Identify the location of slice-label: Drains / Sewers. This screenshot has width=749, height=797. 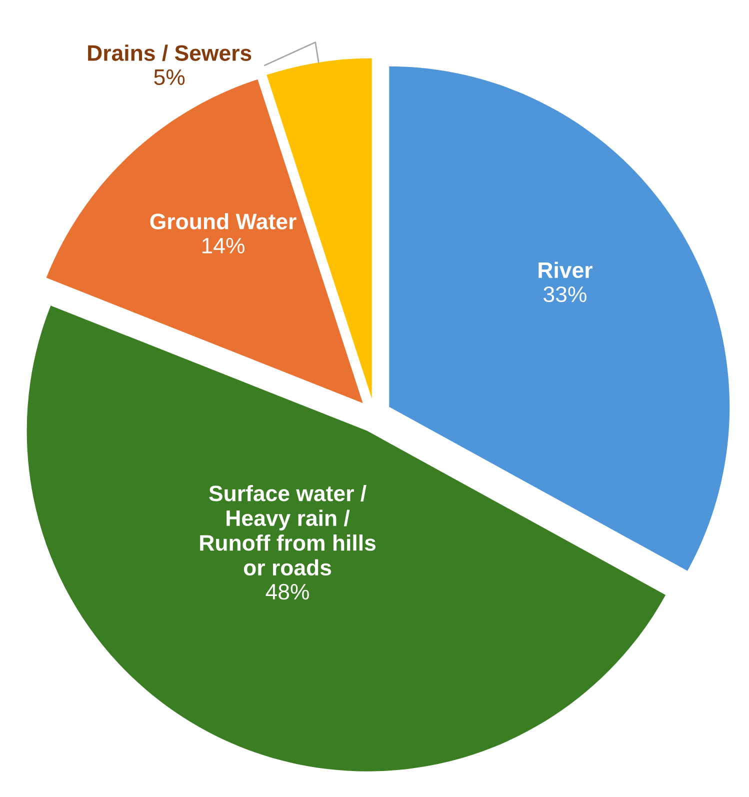
(170, 53).